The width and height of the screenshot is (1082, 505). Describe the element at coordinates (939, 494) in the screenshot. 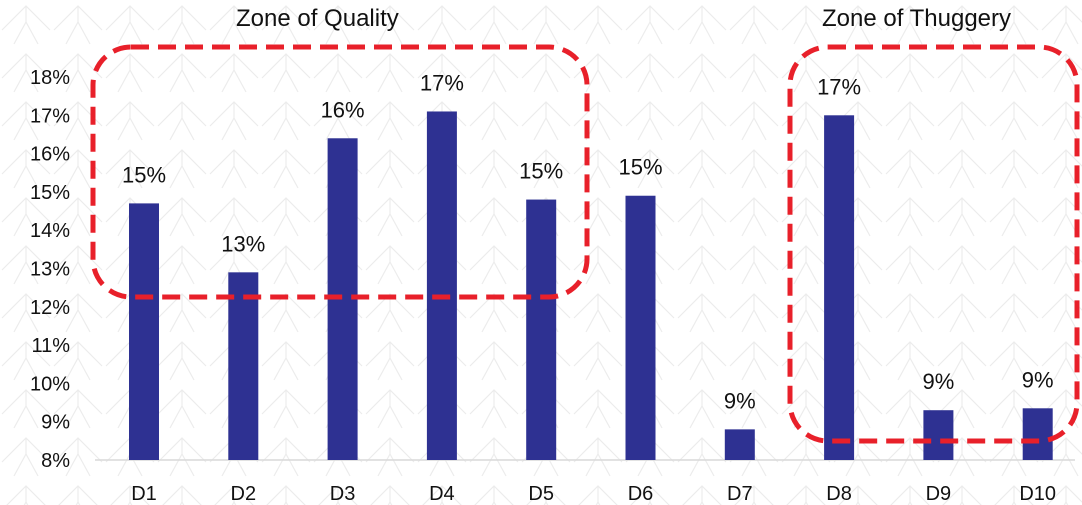

I see `x-tick-label: D9` at that location.